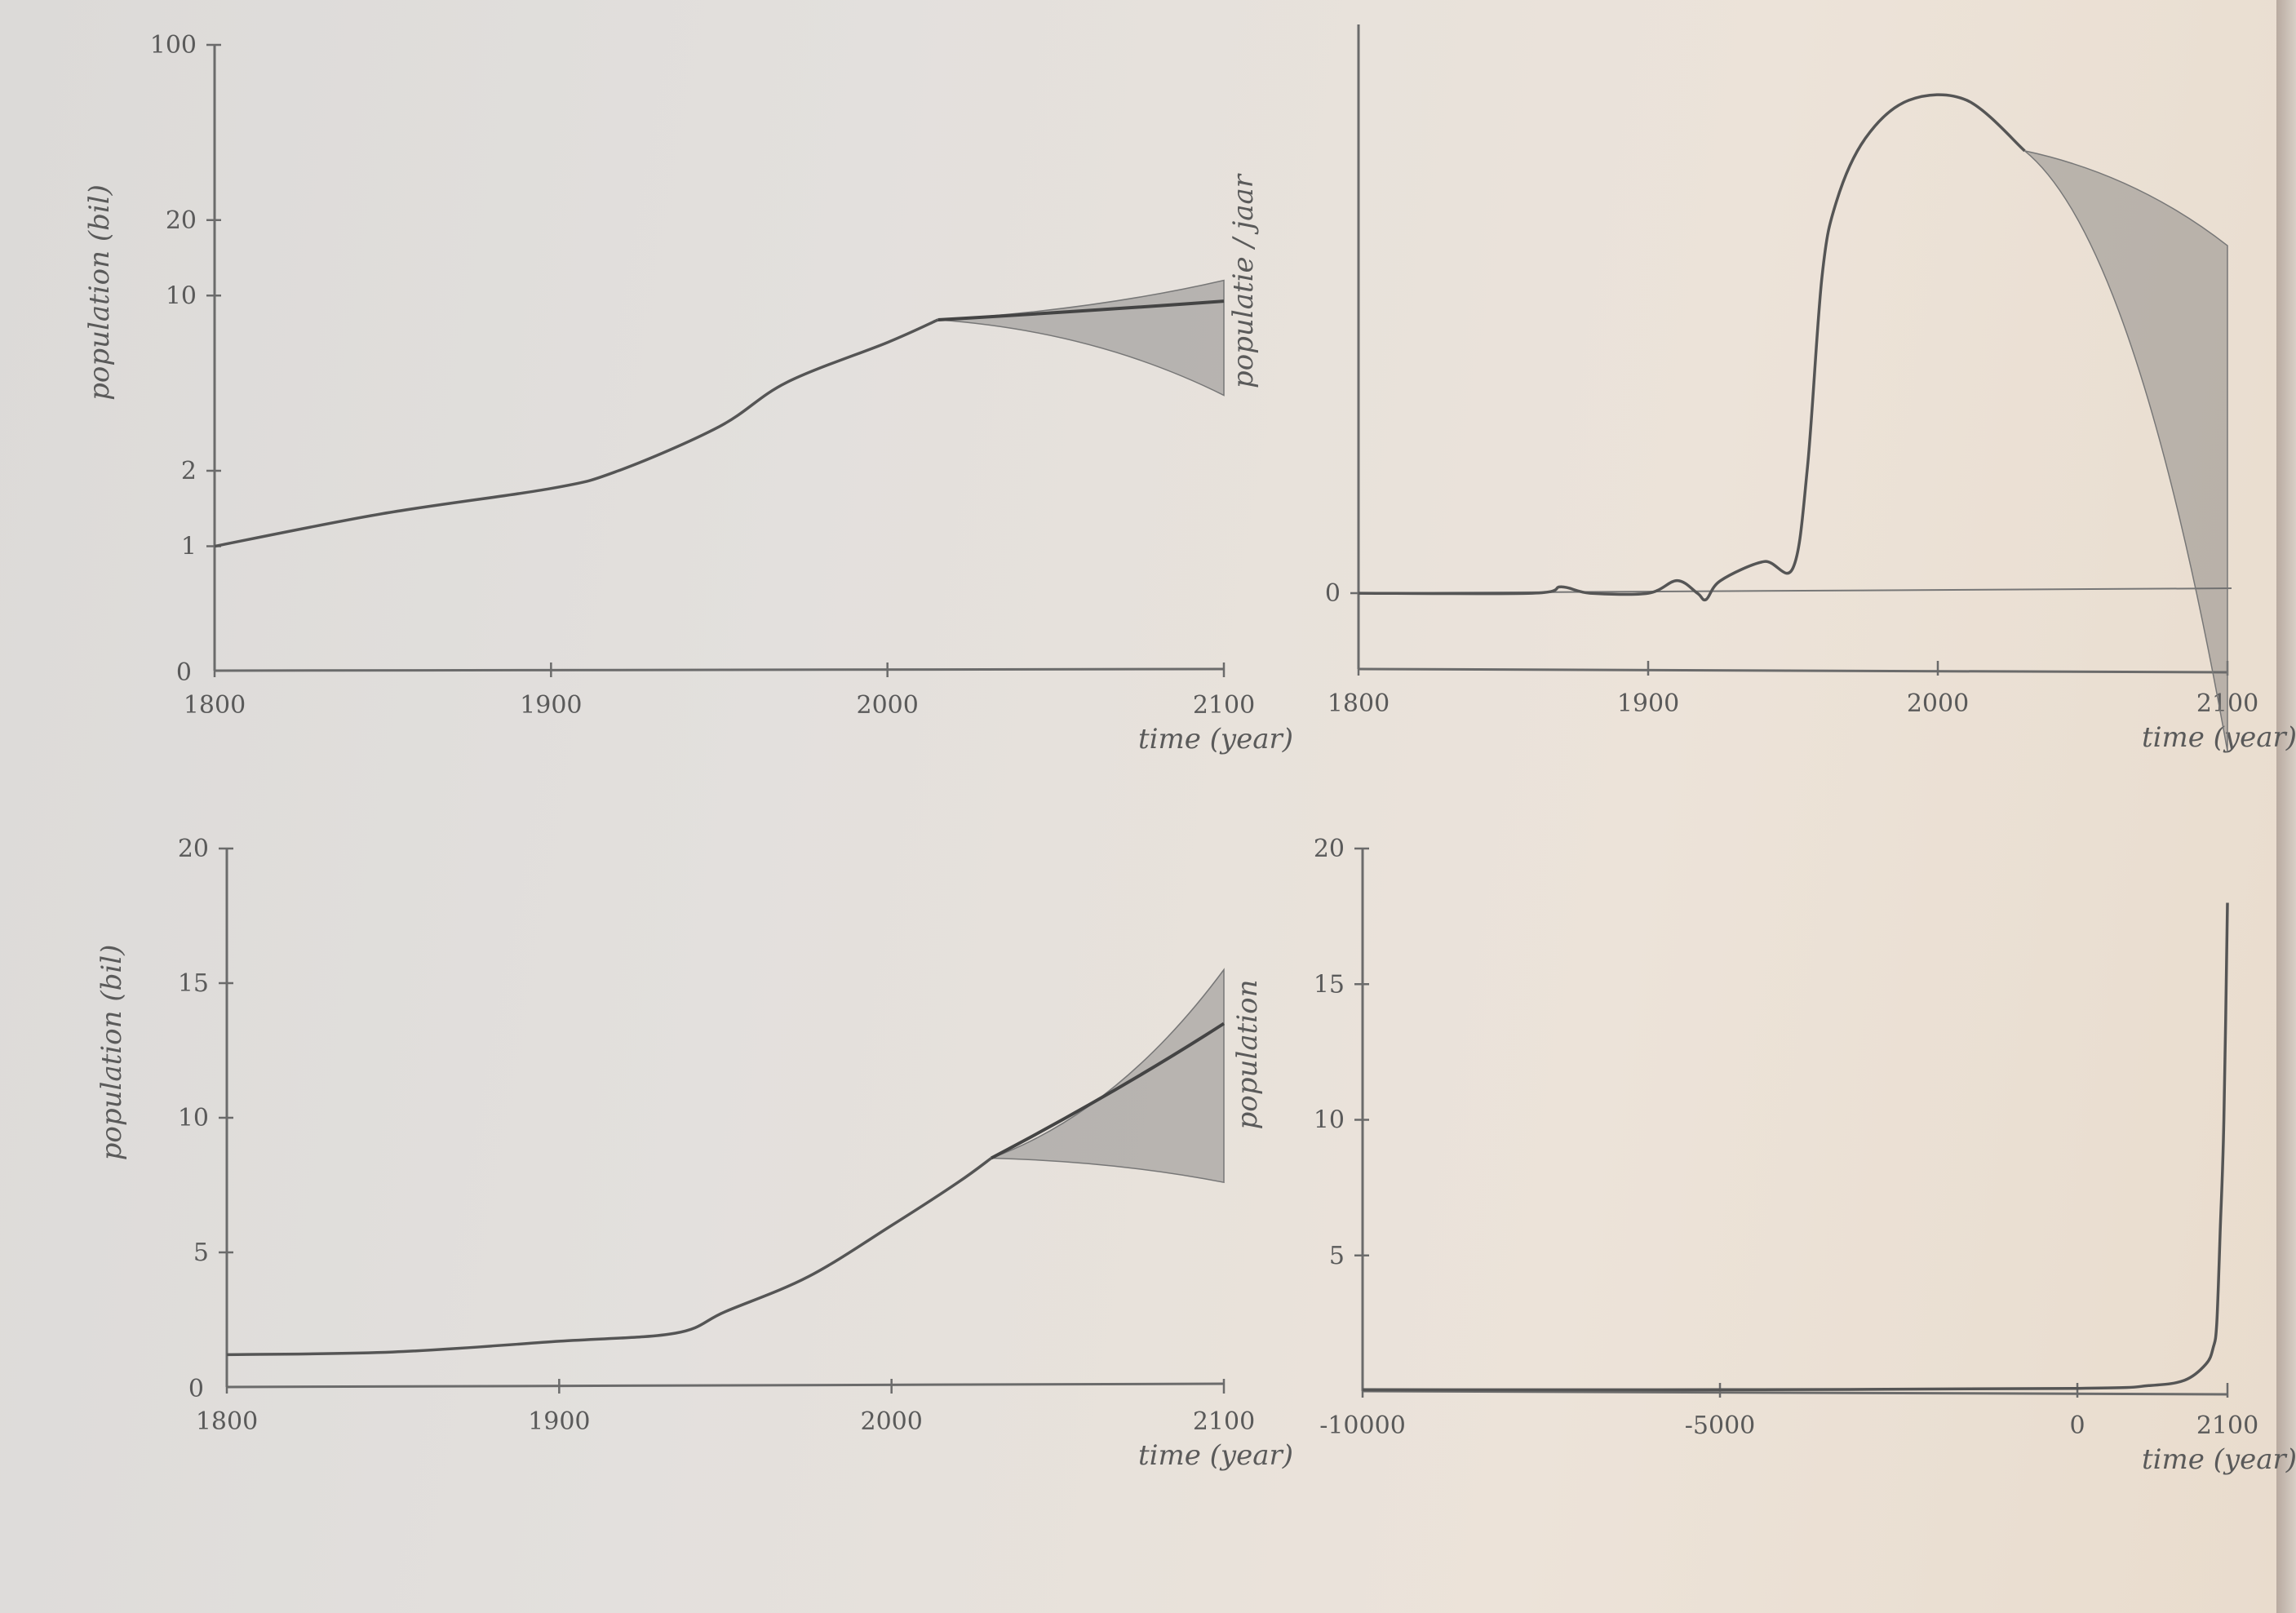 This screenshot has width=2296, height=1613. What do you see at coordinates (1243, 280) in the screenshot?
I see `y-axis-label: populatie / jaar` at bounding box center [1243, 280].